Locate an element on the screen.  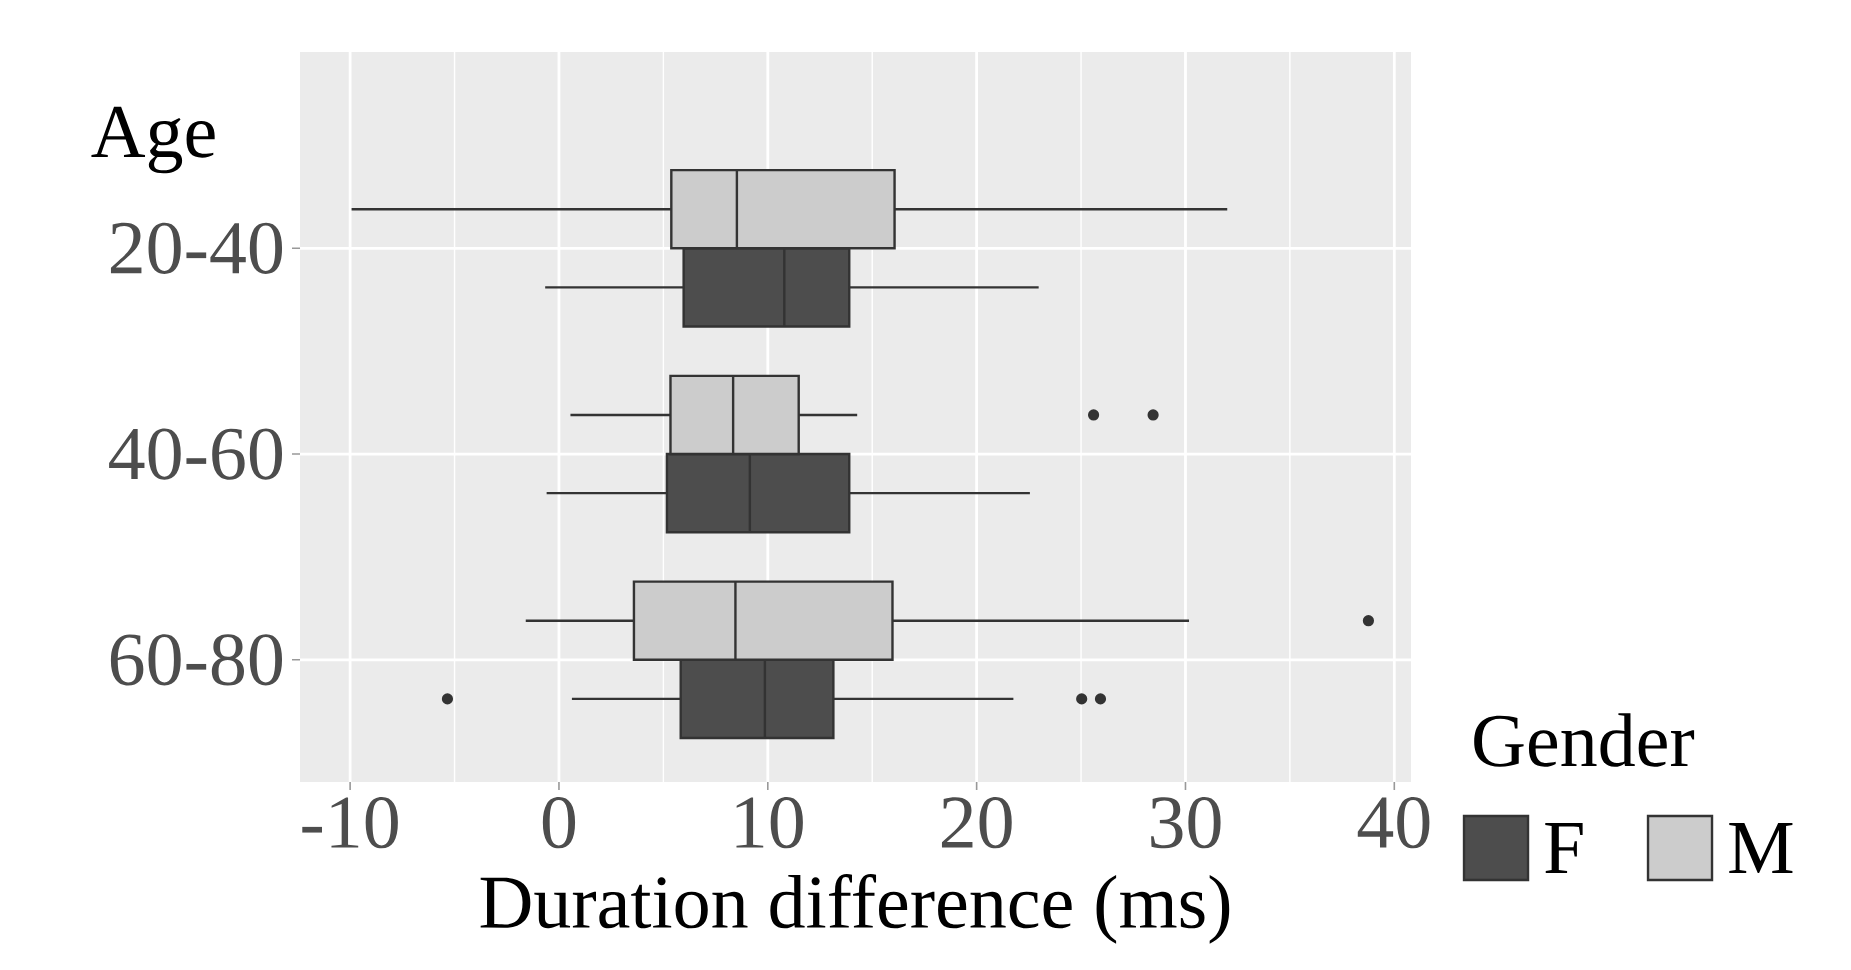
x-tick-label: 30 is located at coordinates (1186, 823).